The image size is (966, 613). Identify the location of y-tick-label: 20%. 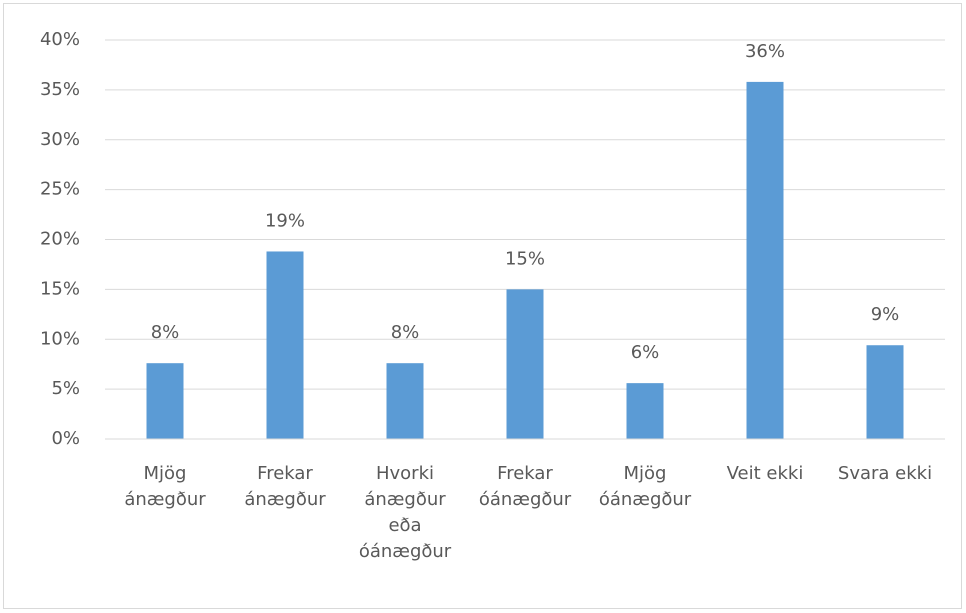
(60, 239).